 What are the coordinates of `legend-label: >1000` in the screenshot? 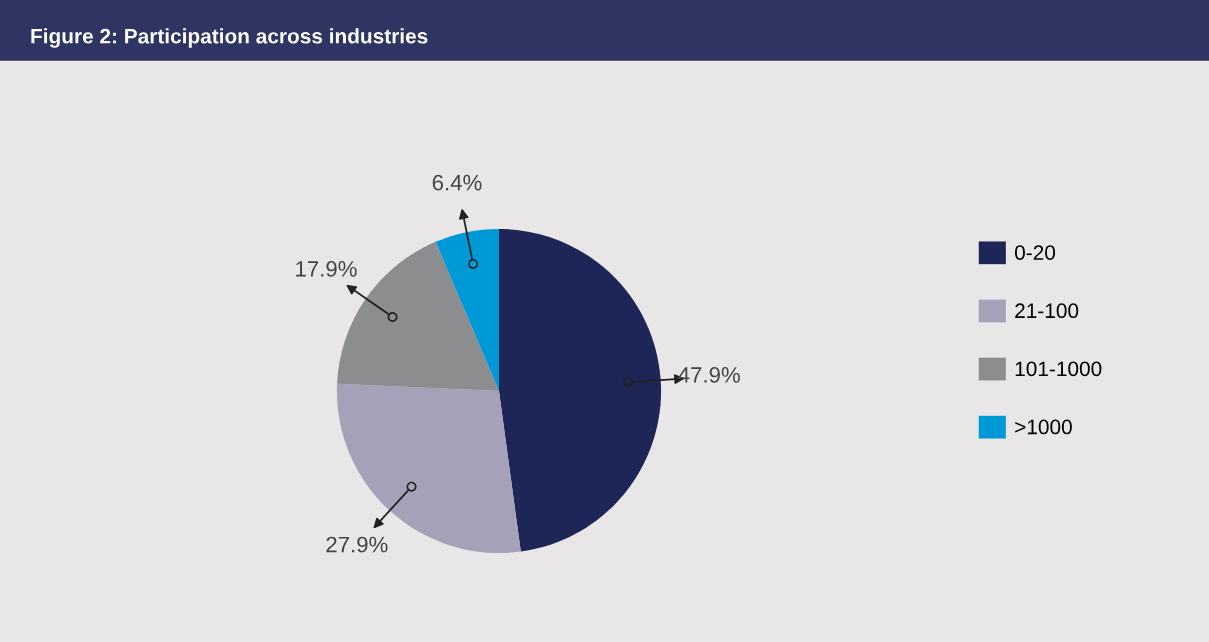 It's located at (1043, 427).